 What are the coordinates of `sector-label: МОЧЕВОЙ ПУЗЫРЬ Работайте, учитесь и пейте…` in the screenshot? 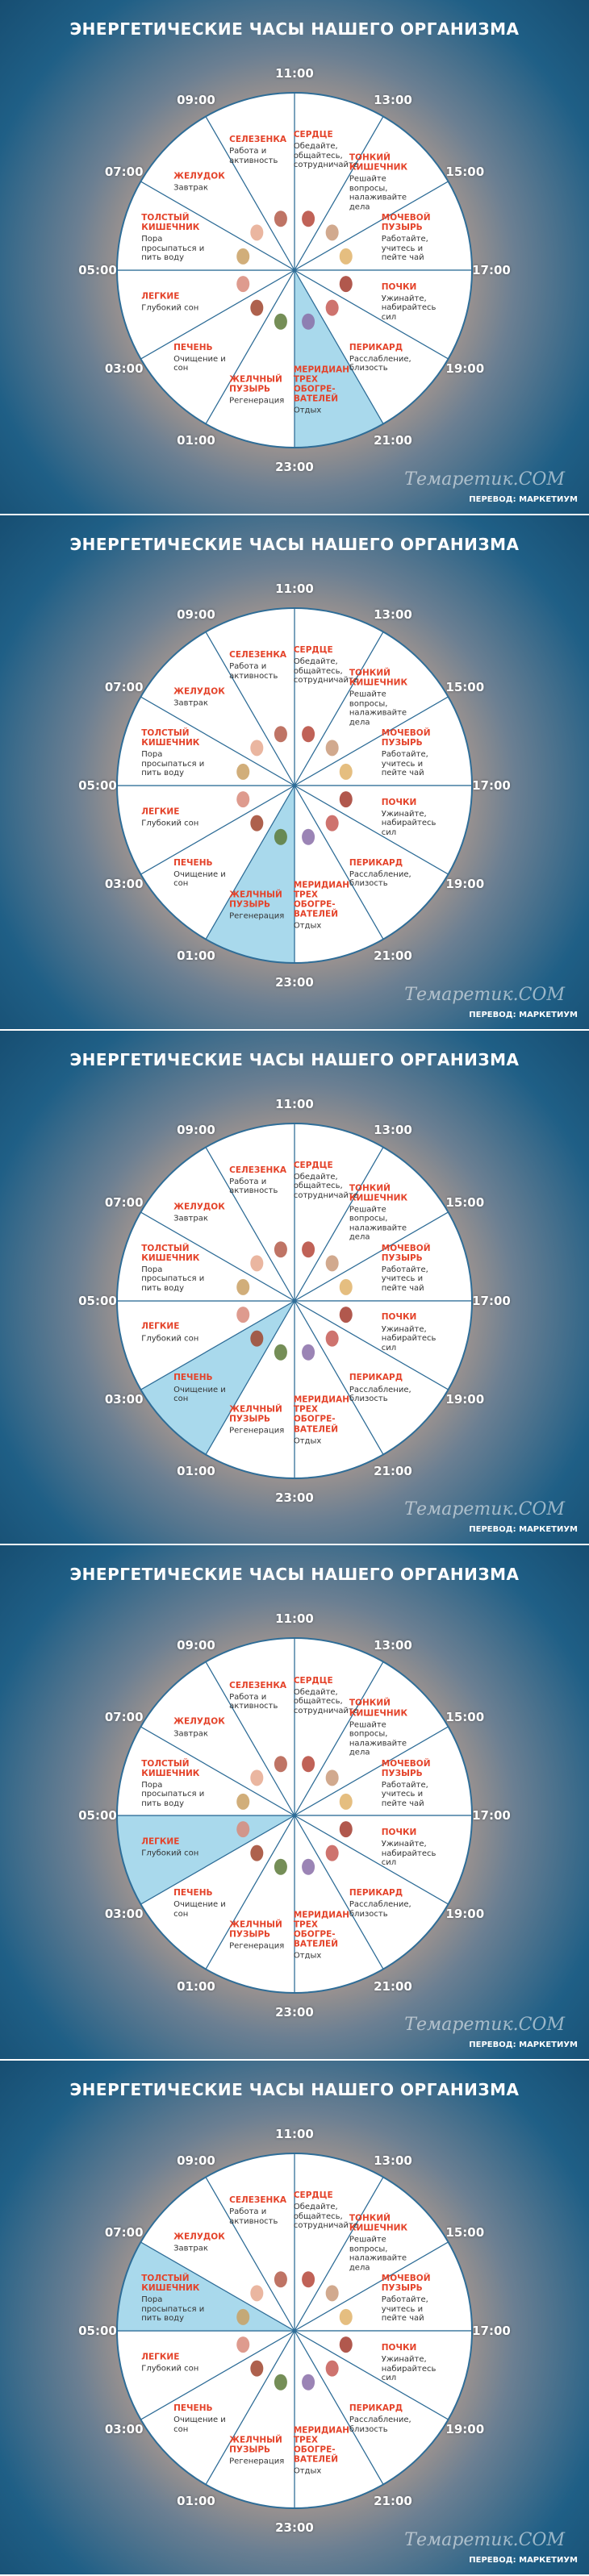 It's located at (415, 2299).